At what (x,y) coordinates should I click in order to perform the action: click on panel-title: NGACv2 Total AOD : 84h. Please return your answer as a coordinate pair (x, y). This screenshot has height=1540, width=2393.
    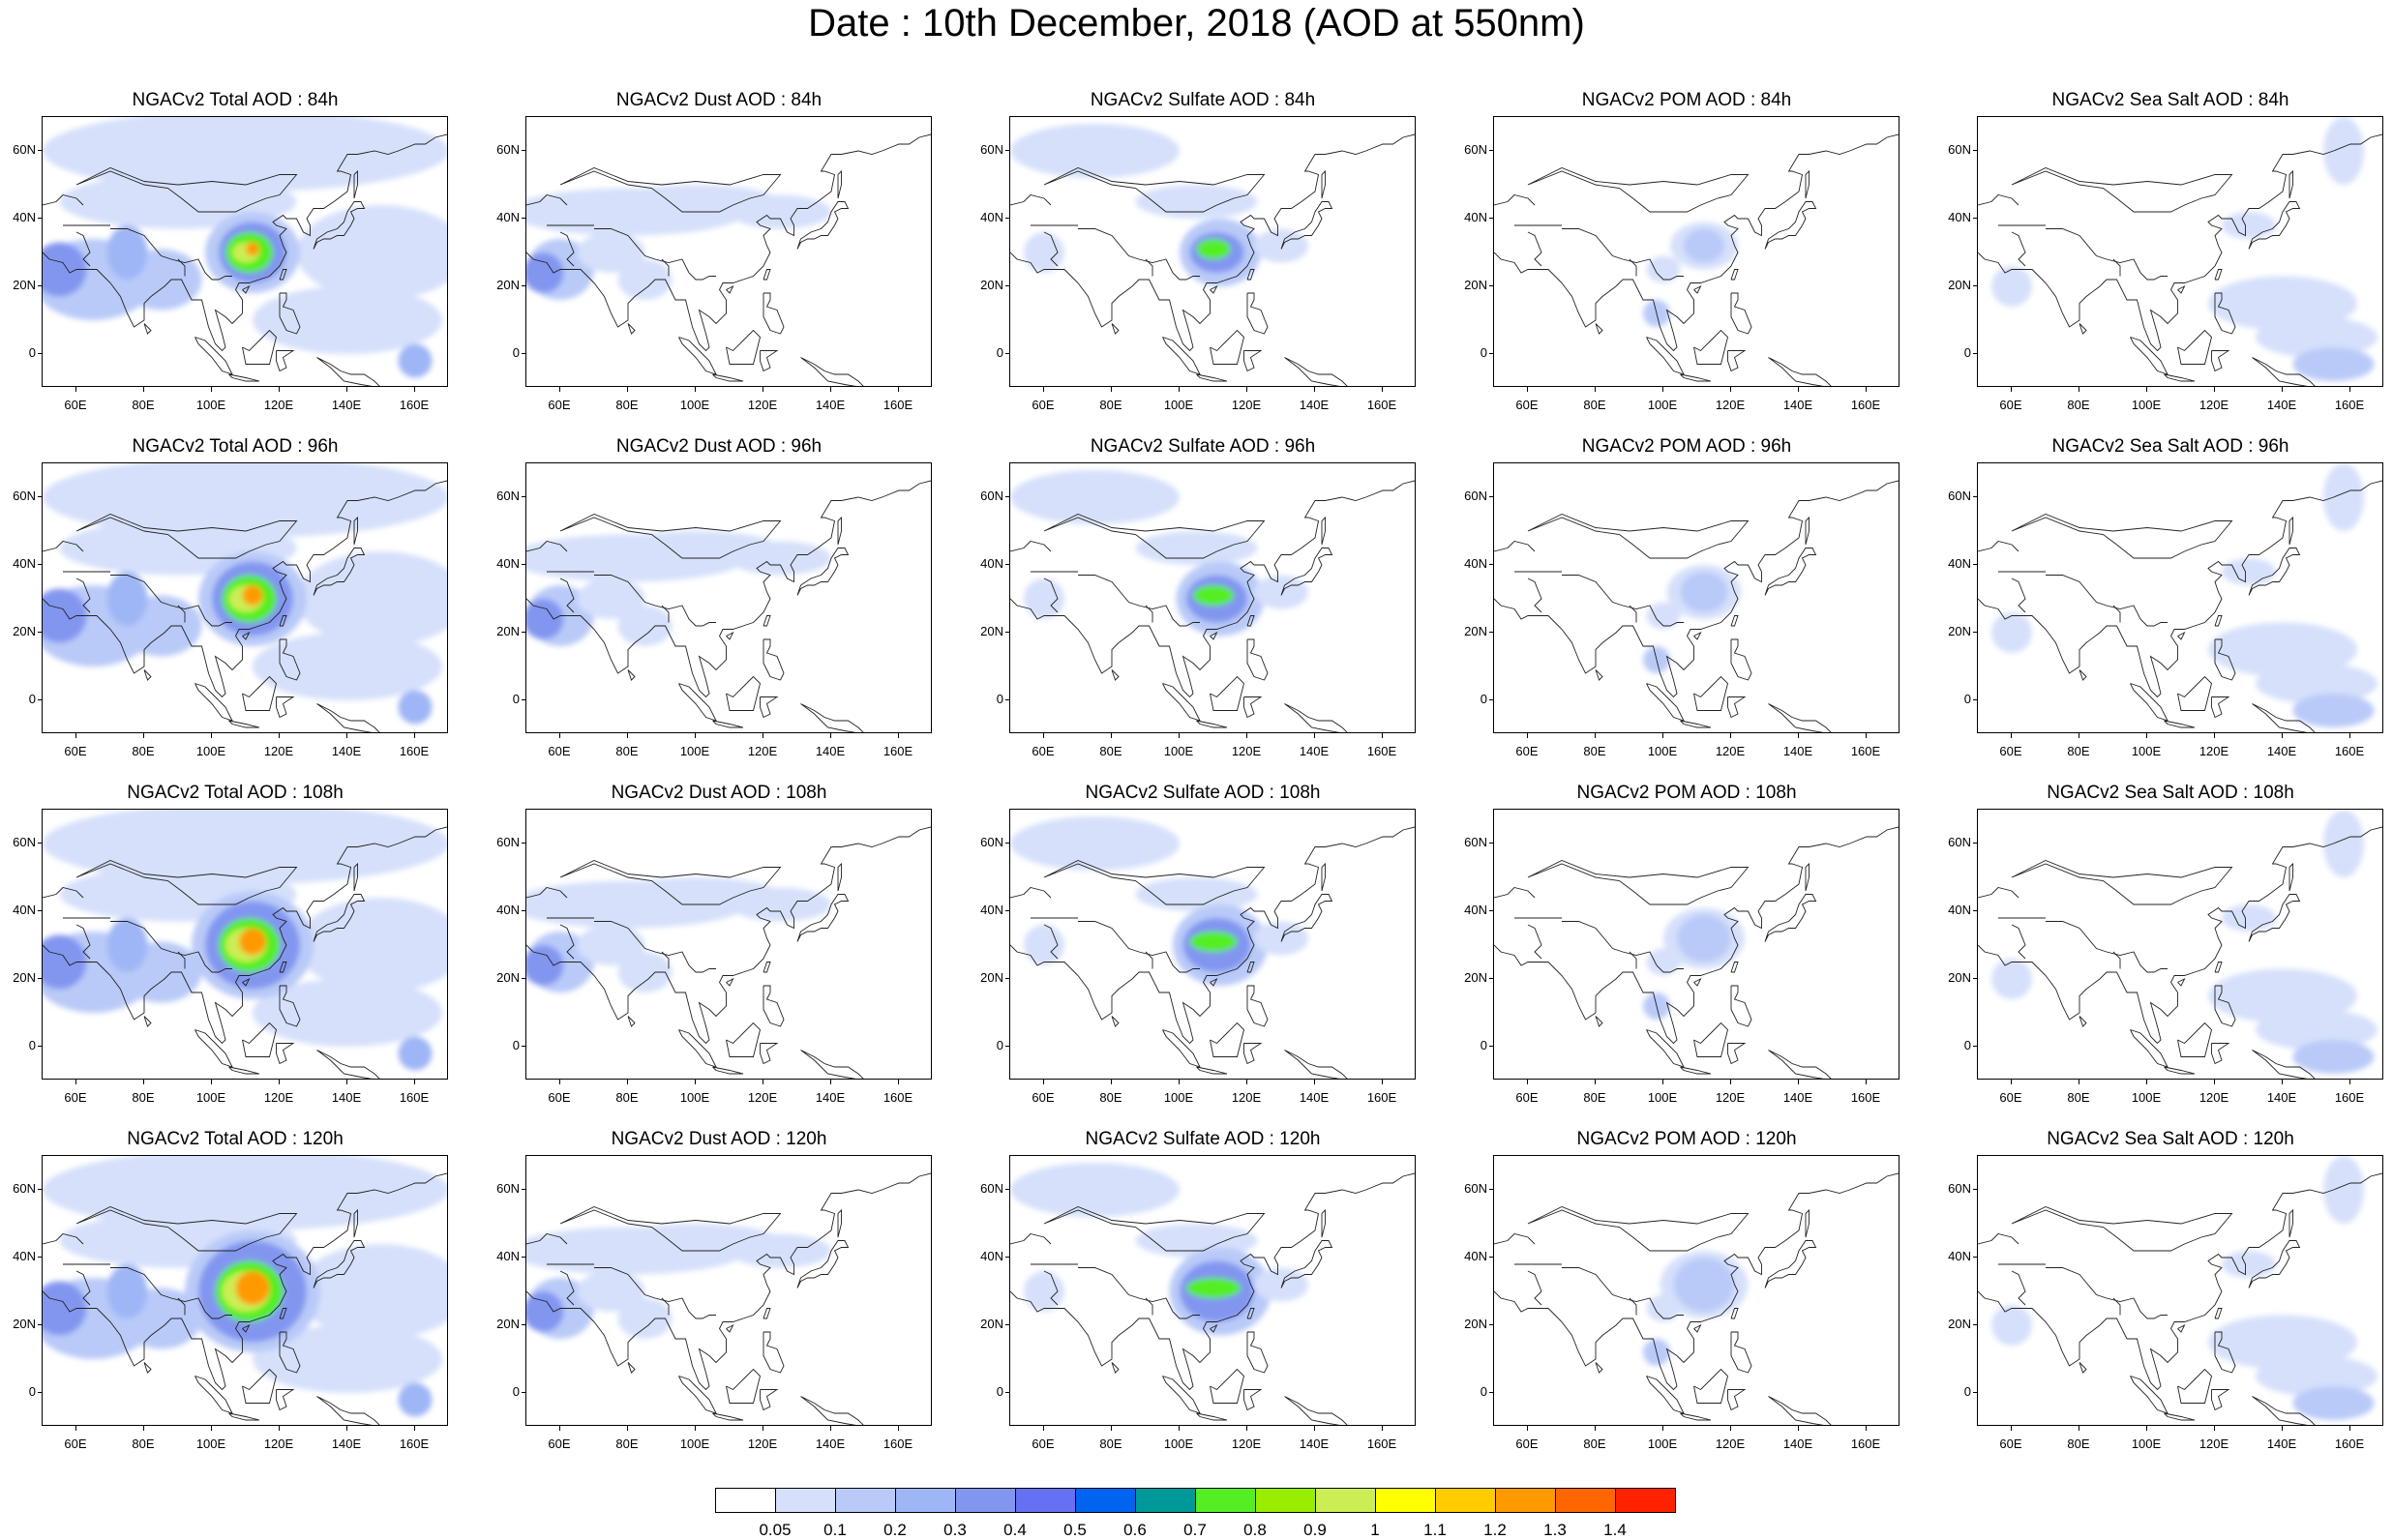
    Looking at the image, I should click on (235, 100).